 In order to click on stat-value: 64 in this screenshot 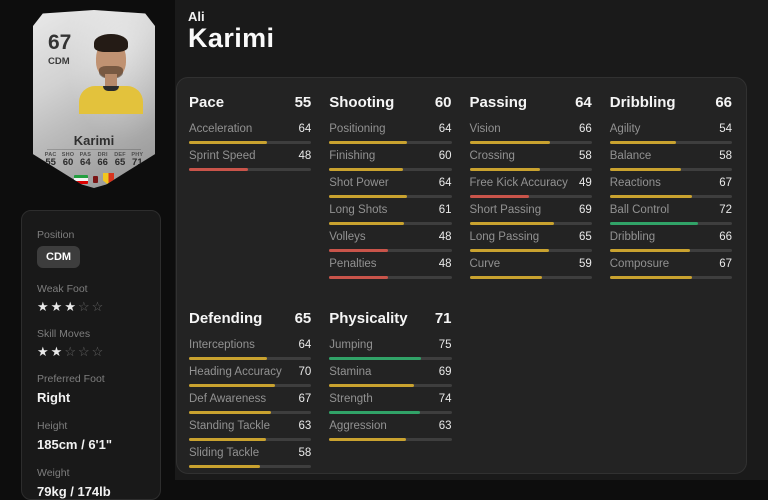, I will do `click(445, 183)`.